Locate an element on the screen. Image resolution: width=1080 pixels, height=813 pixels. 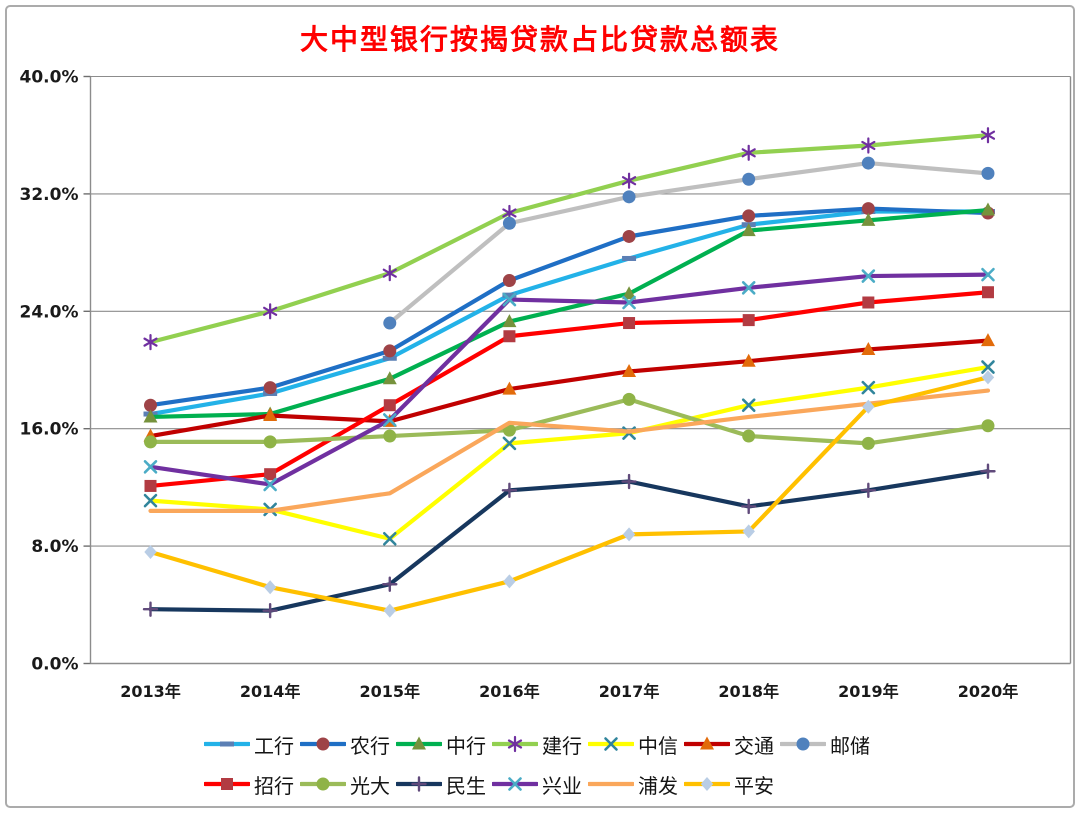
x-axis-tick-label: 2019年 is located at coordinates (868, 691).